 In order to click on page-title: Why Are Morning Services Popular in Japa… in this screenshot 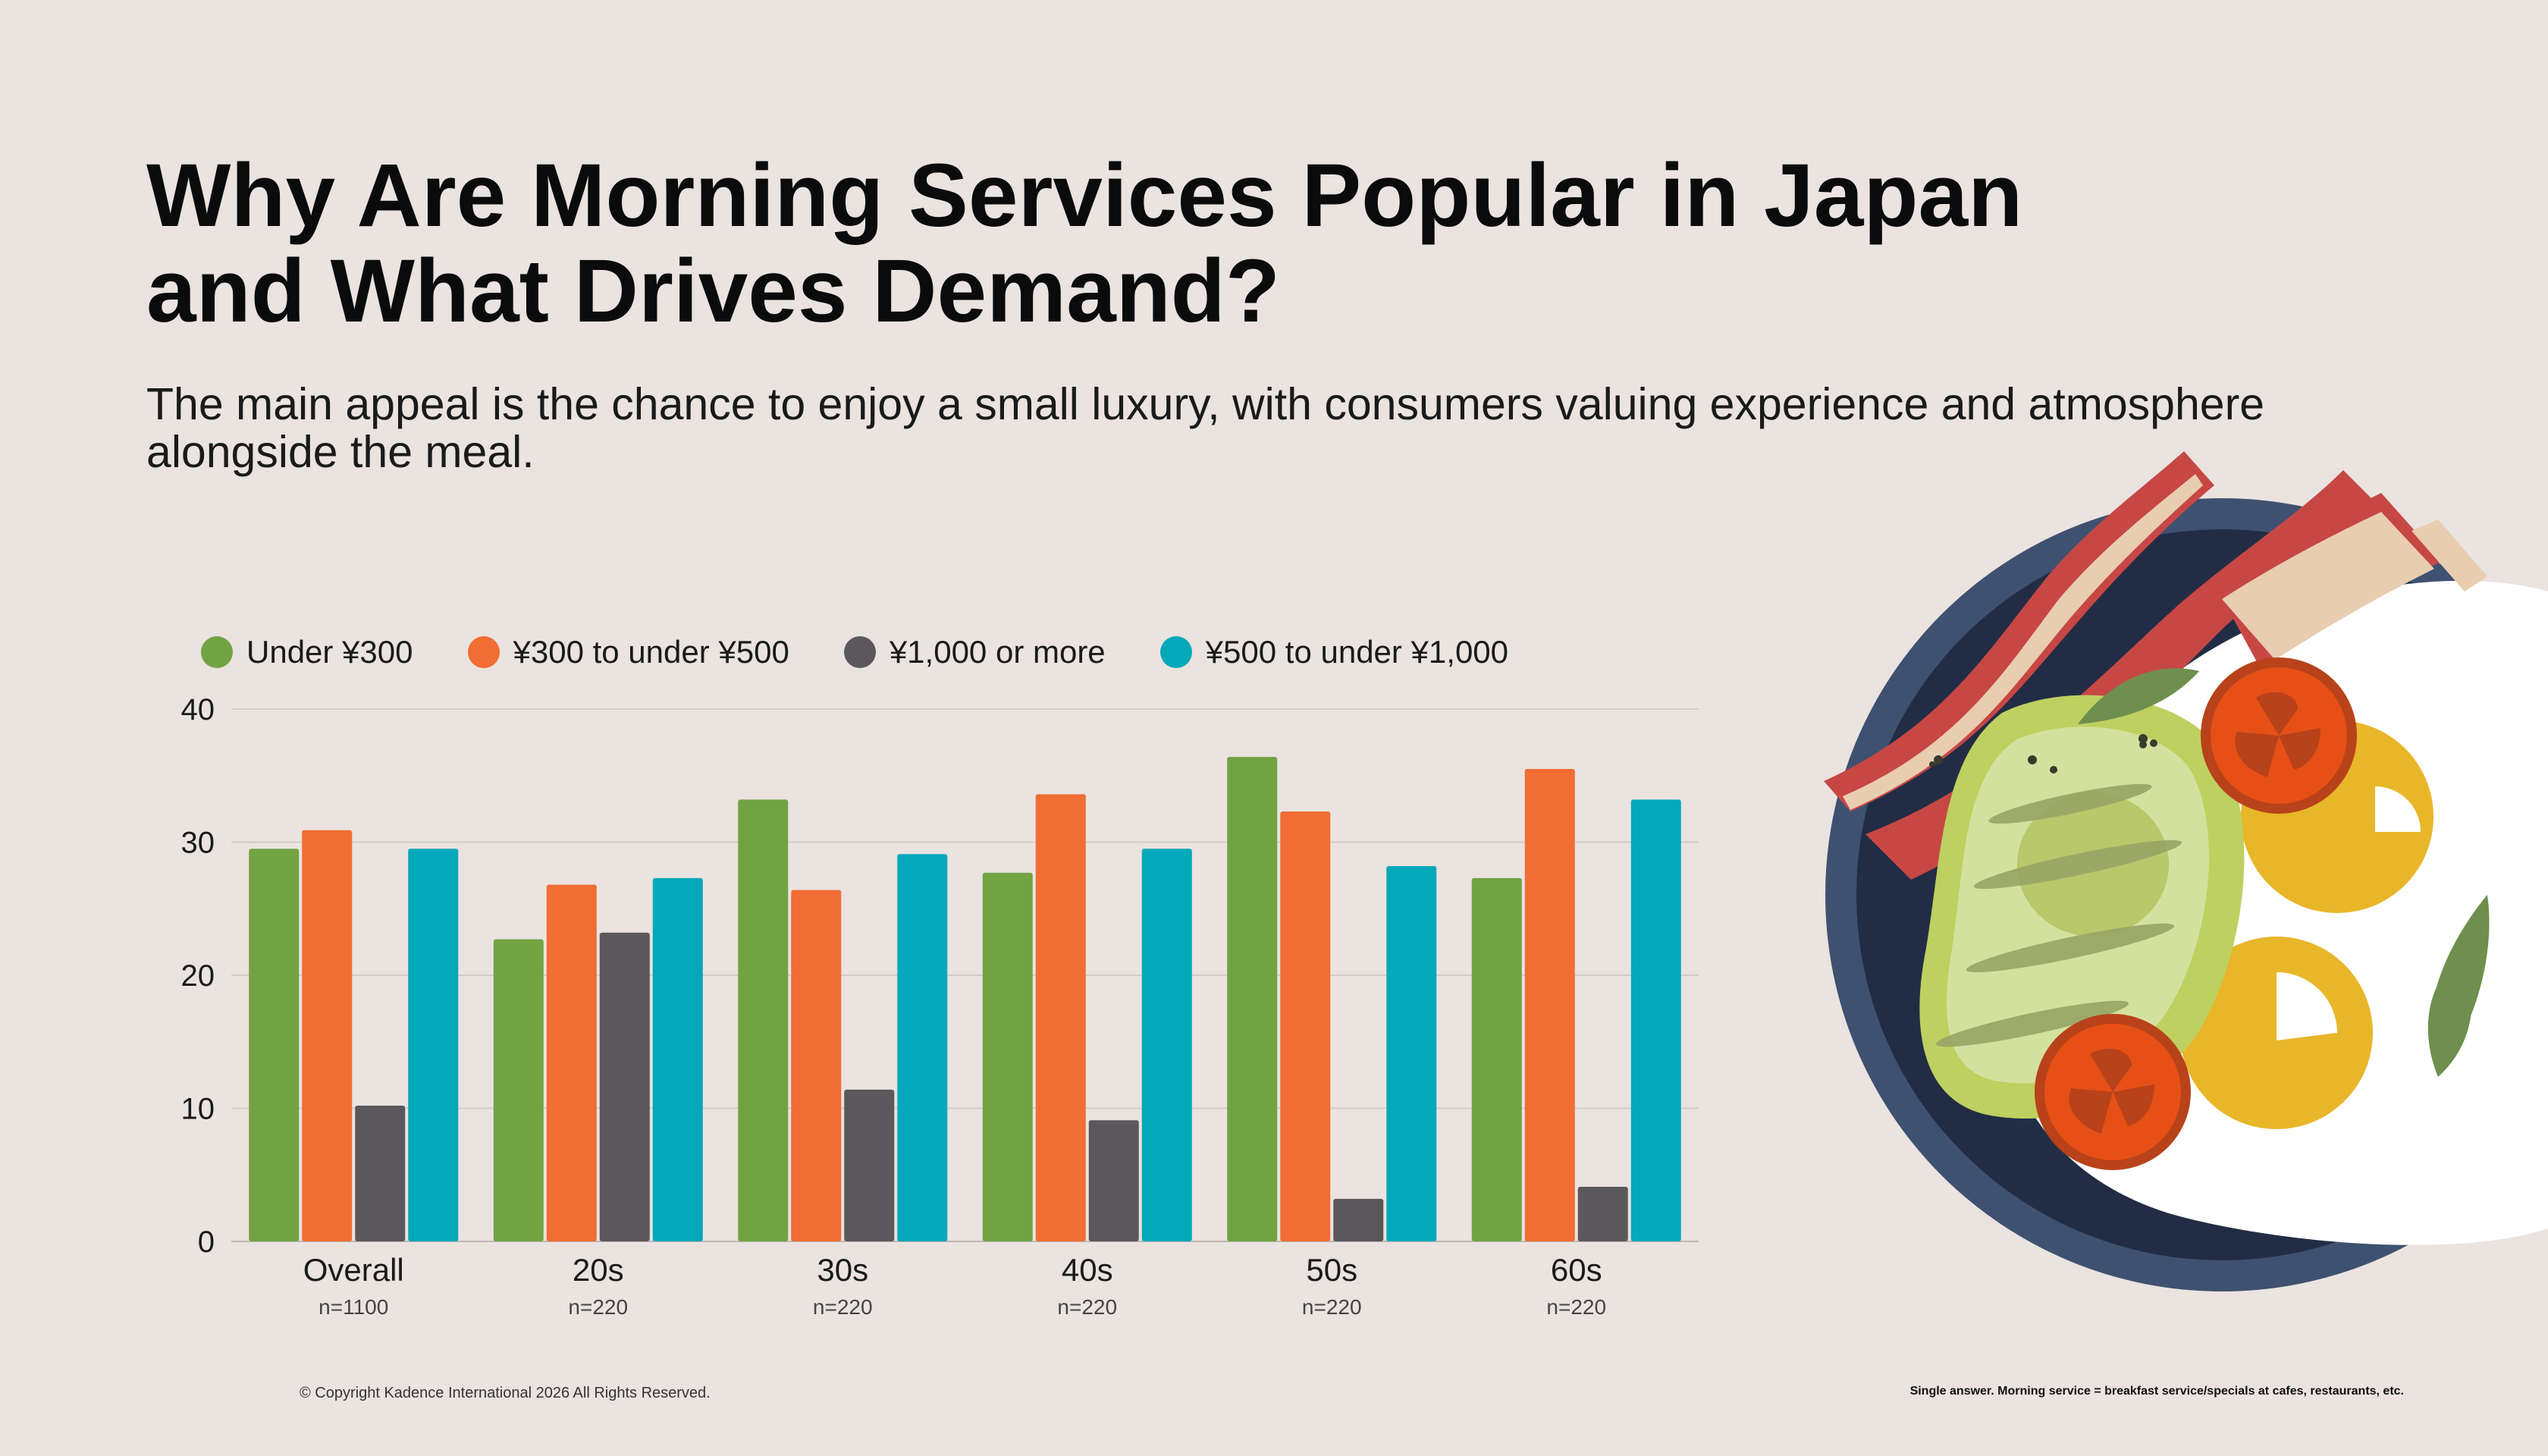, I will do `click(1084, 243)`.